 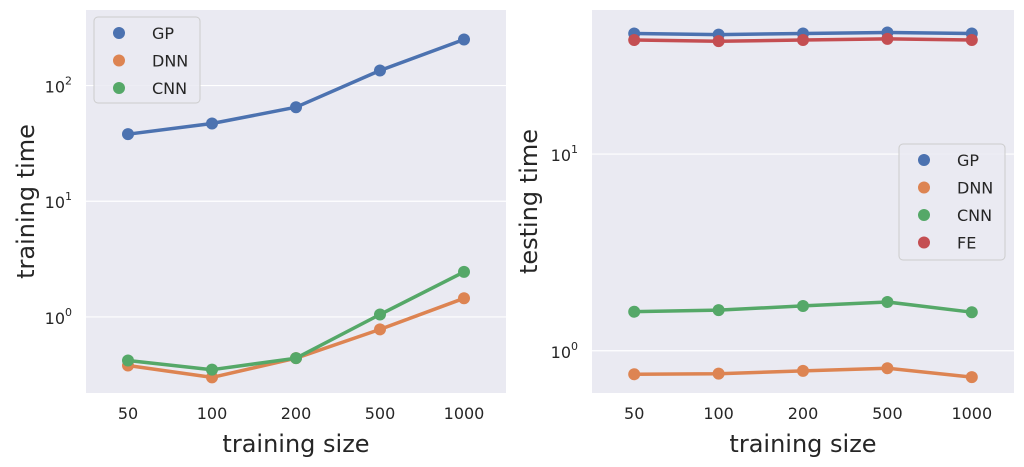 What do you see at coordinates (564, 154) in the screenshot?
I see `testing-time-y-tick-label: 10¹` at bounding box center [564, 154].